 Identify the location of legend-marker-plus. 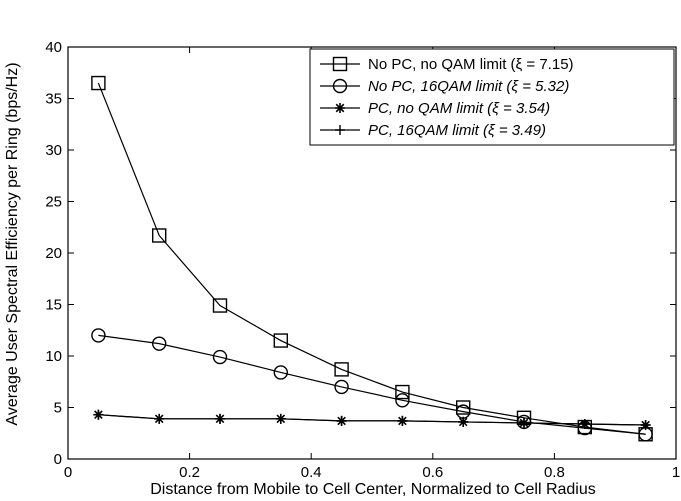
(340, 130).